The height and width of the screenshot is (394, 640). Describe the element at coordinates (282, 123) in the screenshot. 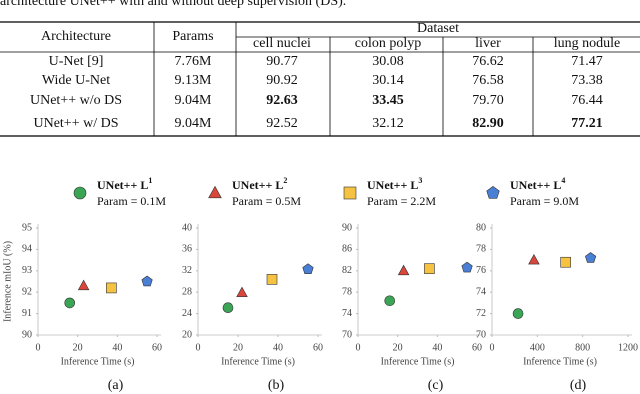

I see `table-cell: 92.52` at that location.